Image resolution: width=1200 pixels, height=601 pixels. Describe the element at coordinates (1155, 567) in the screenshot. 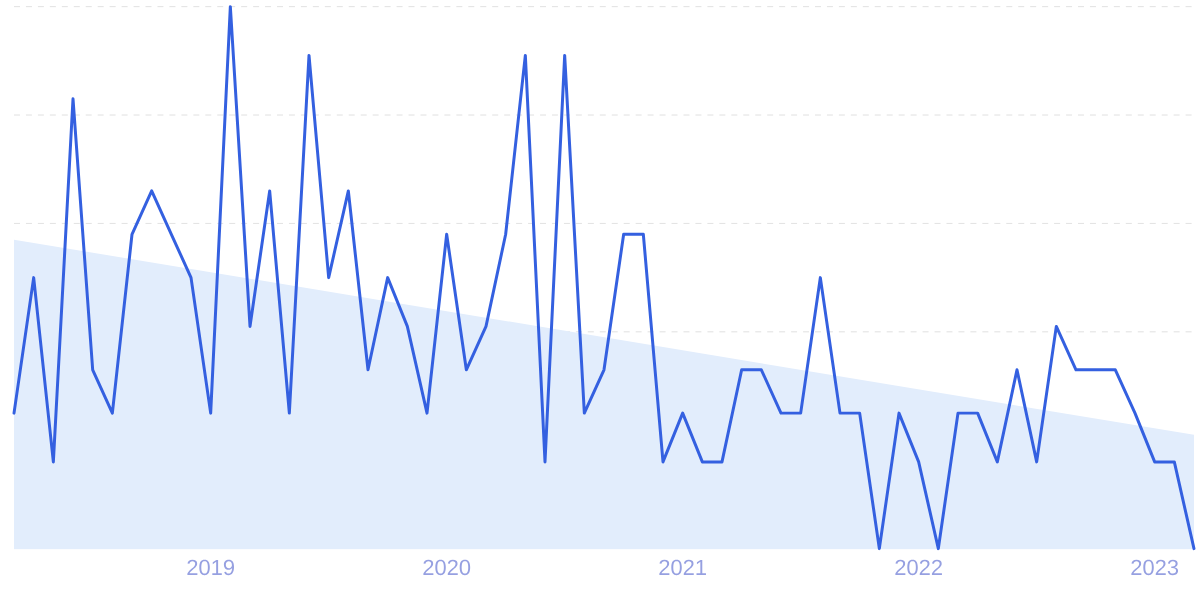

I see `x-tick-label: 2023` at that location.